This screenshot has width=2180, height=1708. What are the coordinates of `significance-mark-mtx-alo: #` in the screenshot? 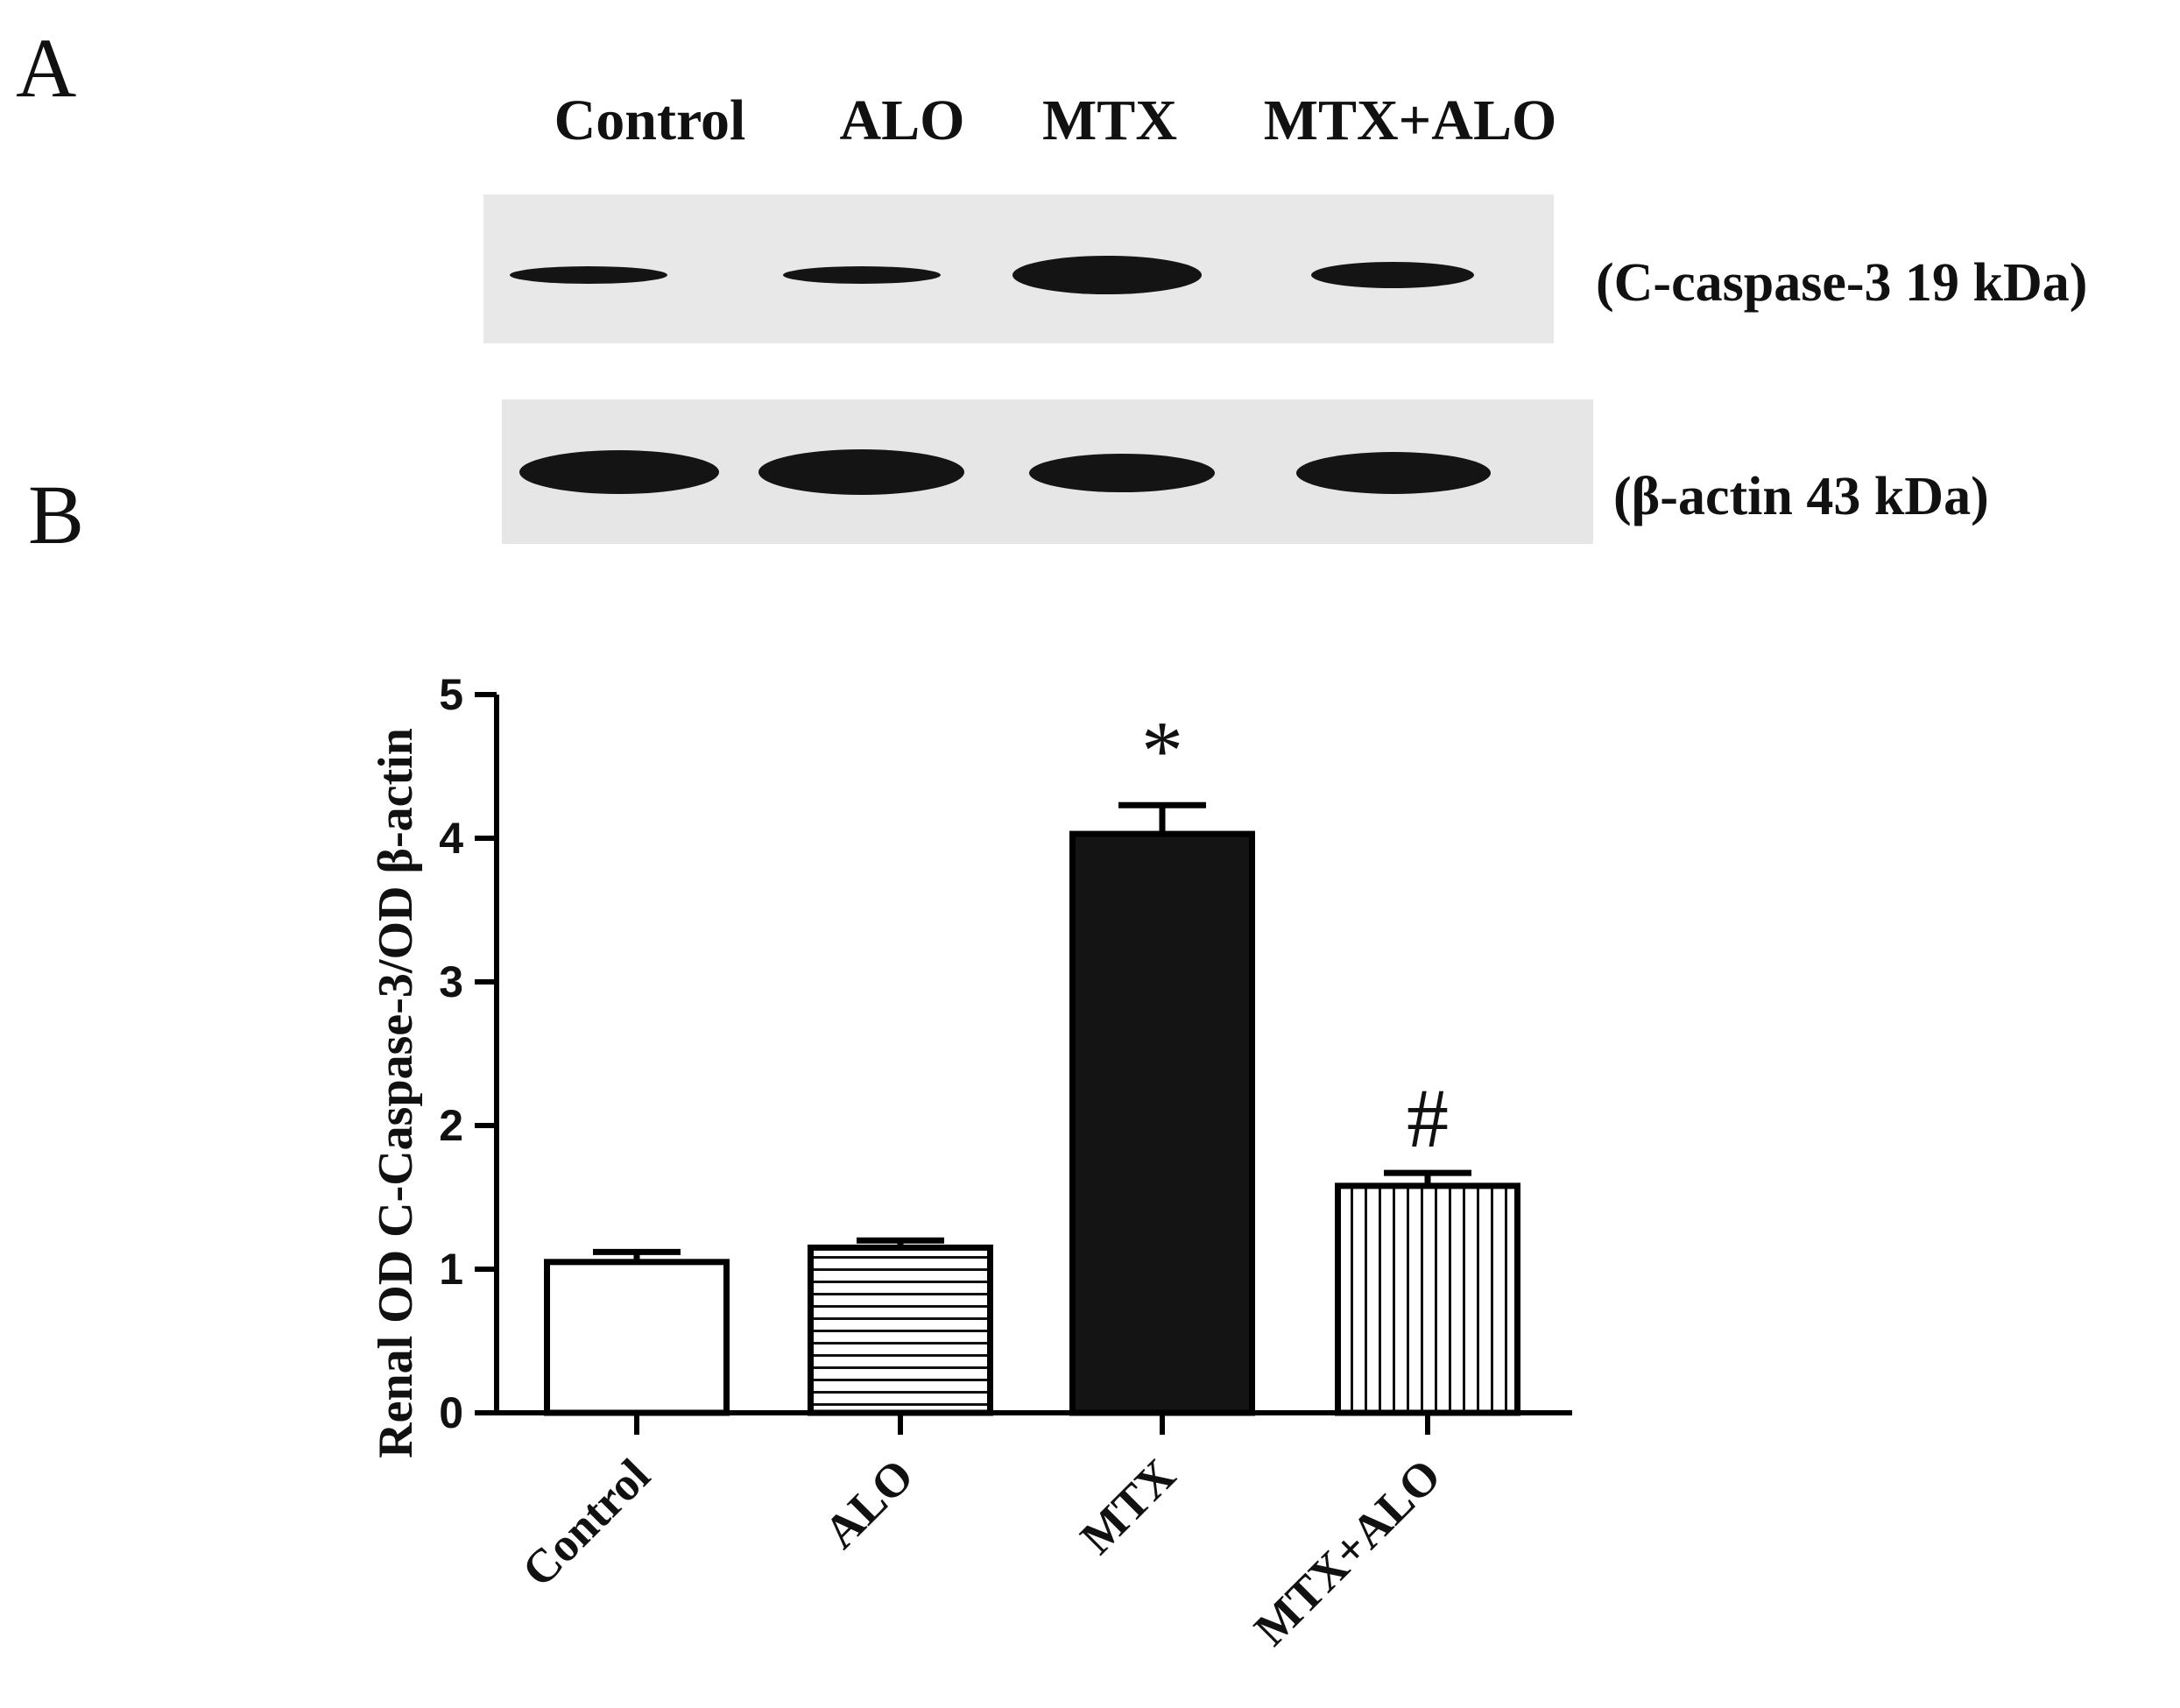 It's located at (1428, 1118).